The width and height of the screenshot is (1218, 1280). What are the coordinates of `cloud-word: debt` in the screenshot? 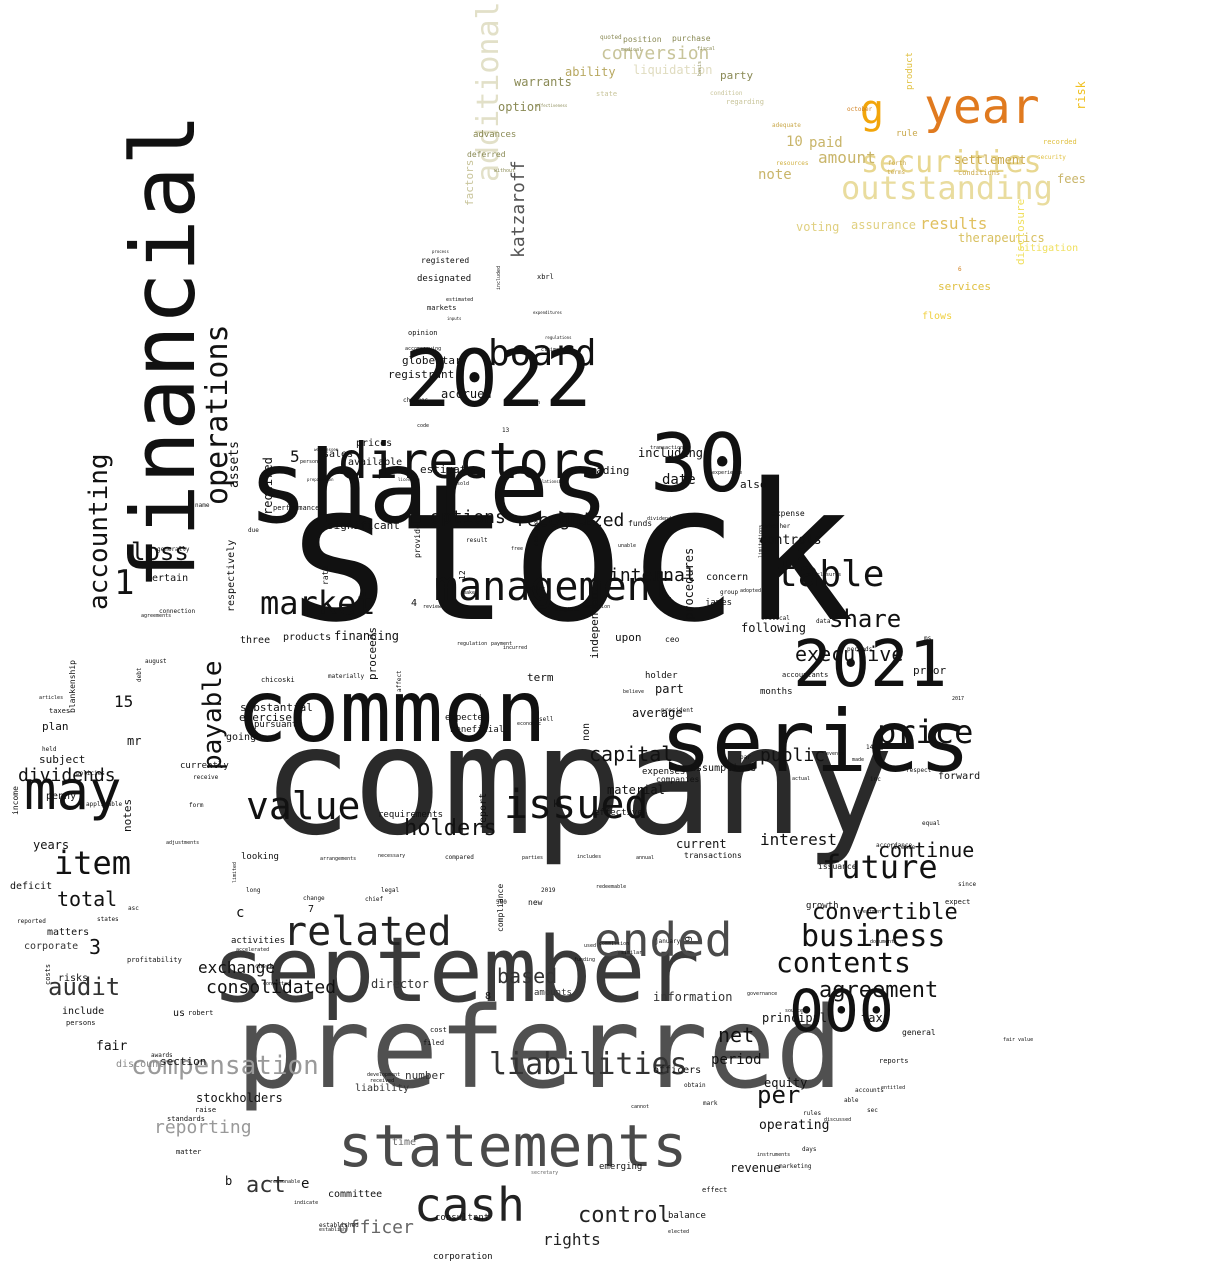 It's located at (139, 674).